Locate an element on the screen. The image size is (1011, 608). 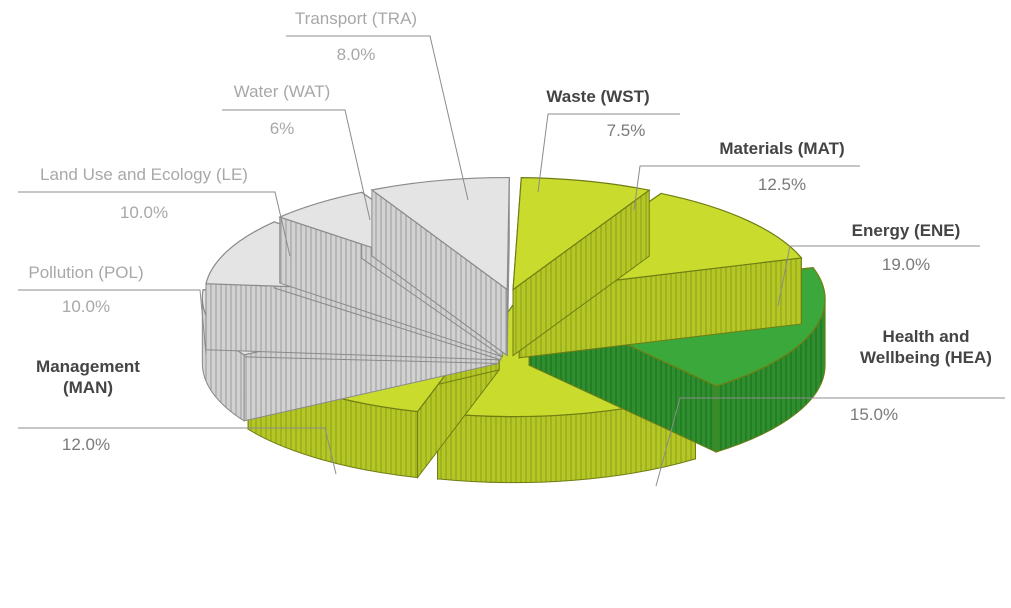
slice-value-label: 12.0% is located at coordinates (86, 444).